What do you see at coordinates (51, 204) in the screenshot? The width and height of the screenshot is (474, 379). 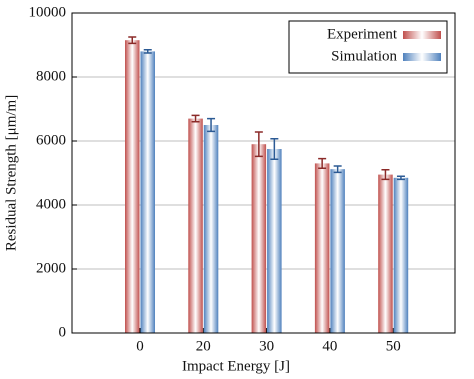 I see `y-tick-label: 4000` at bounding box center [51, 204].